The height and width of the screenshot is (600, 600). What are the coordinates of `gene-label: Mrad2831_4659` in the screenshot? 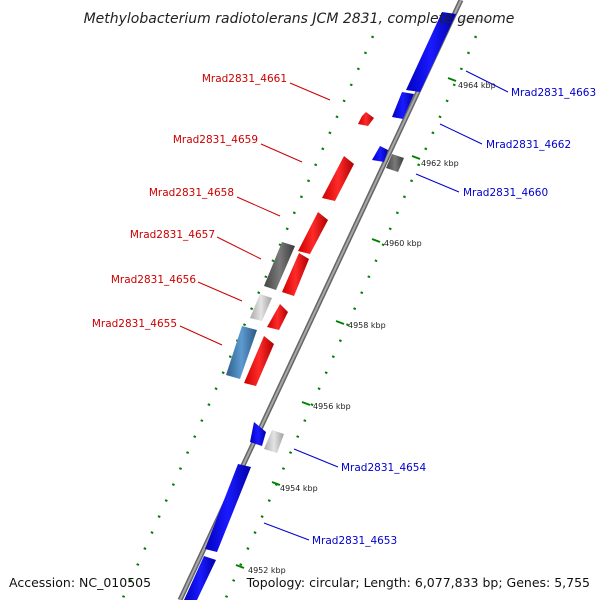 It's located at (215, 140).